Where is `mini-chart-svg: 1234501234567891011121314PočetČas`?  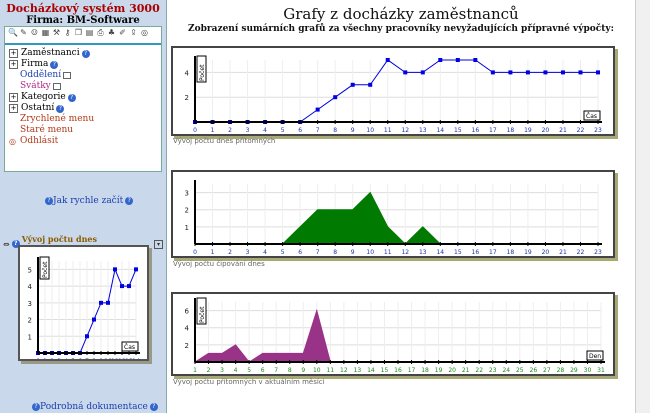 mini-chart-svg: 1234501234567891011121314PočetČas is located at coordinates (84, 310).